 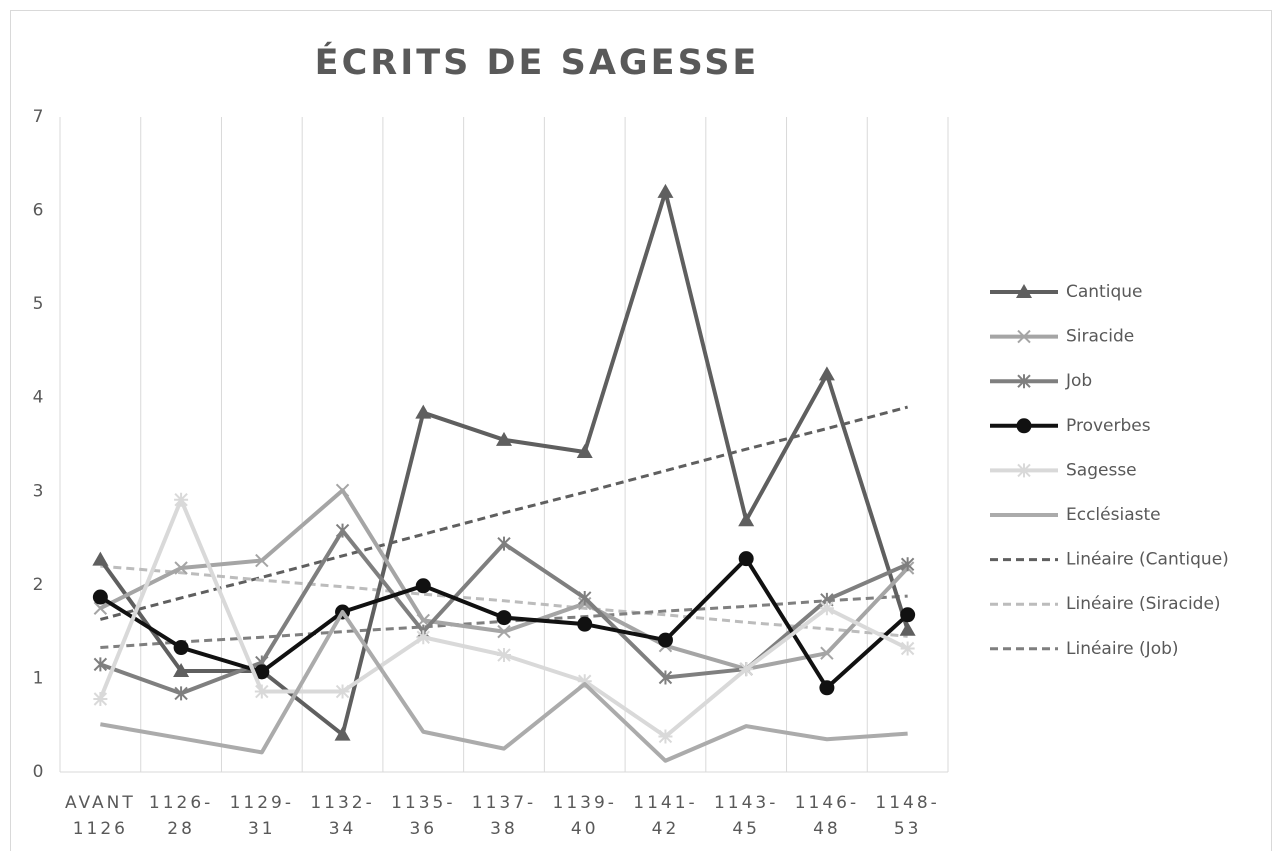 I want to click on x-tick-label-part: 42, so click(x=666, y=829).